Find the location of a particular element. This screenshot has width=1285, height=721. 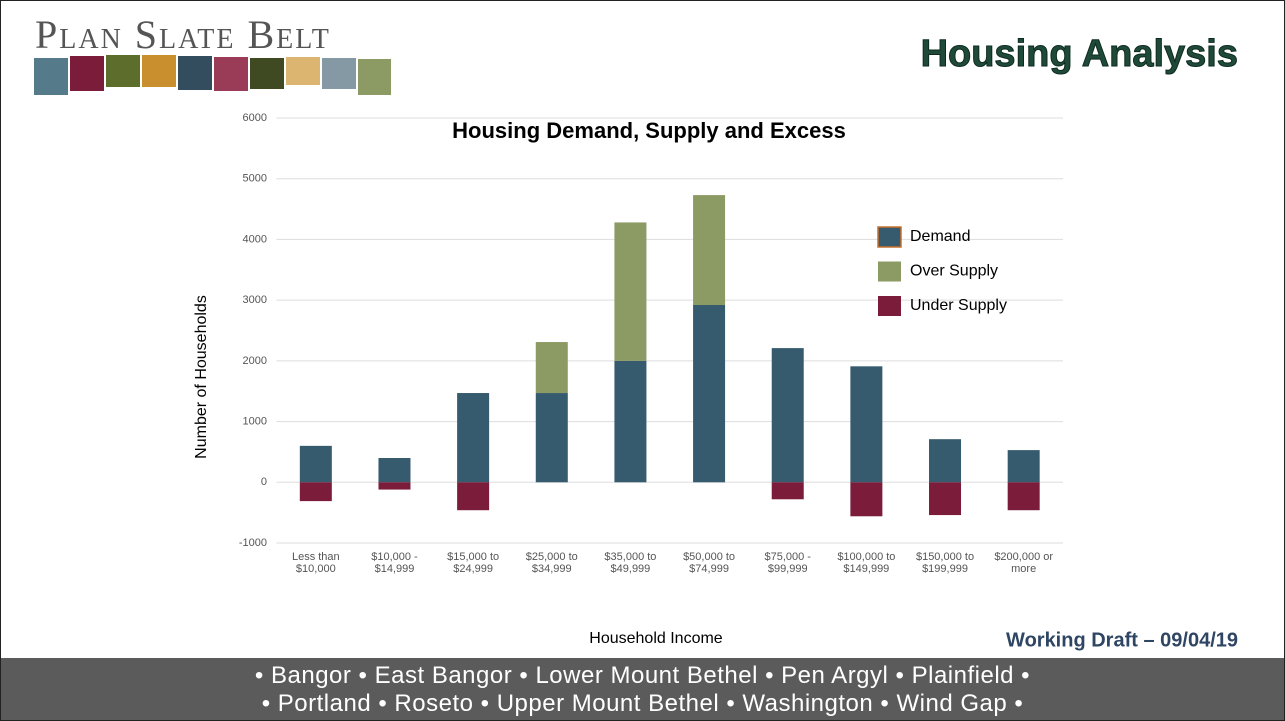

y-tick-label: 2000 is located at coordinates (255, 361).